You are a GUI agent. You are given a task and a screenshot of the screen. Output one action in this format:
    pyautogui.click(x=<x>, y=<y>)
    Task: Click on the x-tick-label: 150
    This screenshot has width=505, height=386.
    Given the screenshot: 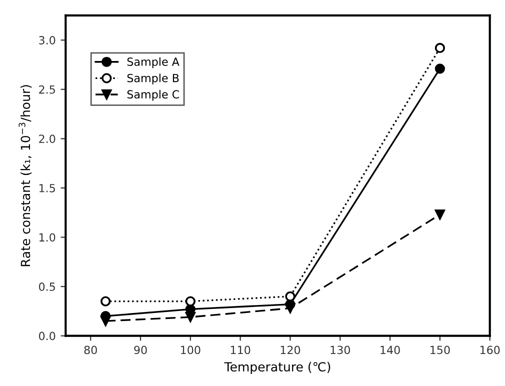 What is the action you would take?
    pyautogui.click(x=440, y=350)
    